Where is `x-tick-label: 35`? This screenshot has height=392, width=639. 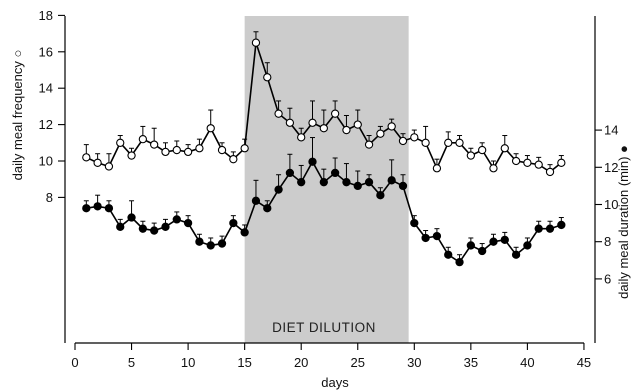
x-tick-label: 35 is located at coordinates (471, 362).